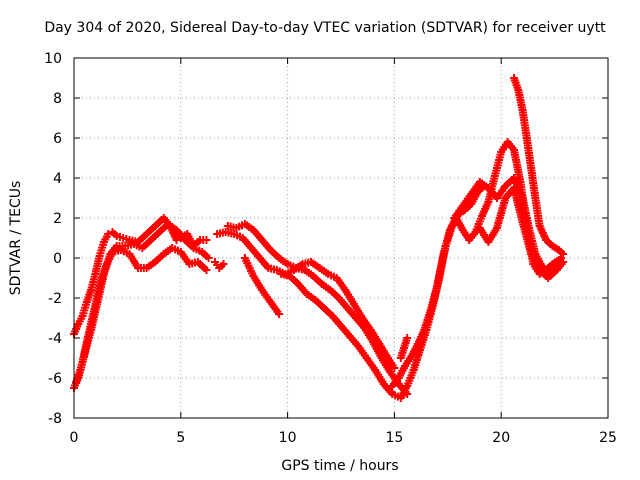  What do you see at coordinates (501, 438) in the screenshot?
I see `x-tick-label: 20` at bounding box center [501, 438].